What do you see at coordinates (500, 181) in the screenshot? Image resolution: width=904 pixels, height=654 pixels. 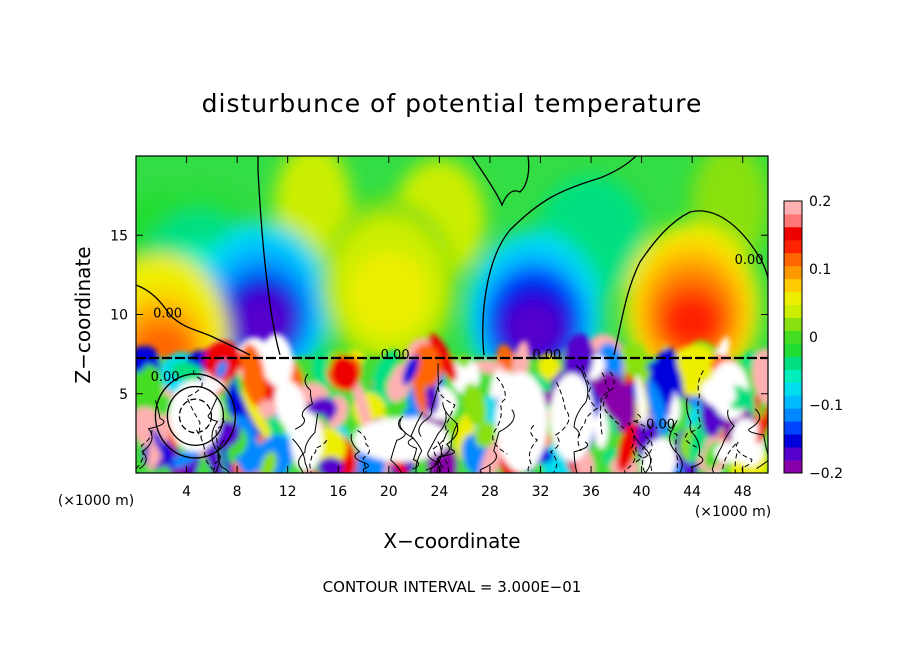 I see `contour-zero-north` at bounding box center [500, 181].